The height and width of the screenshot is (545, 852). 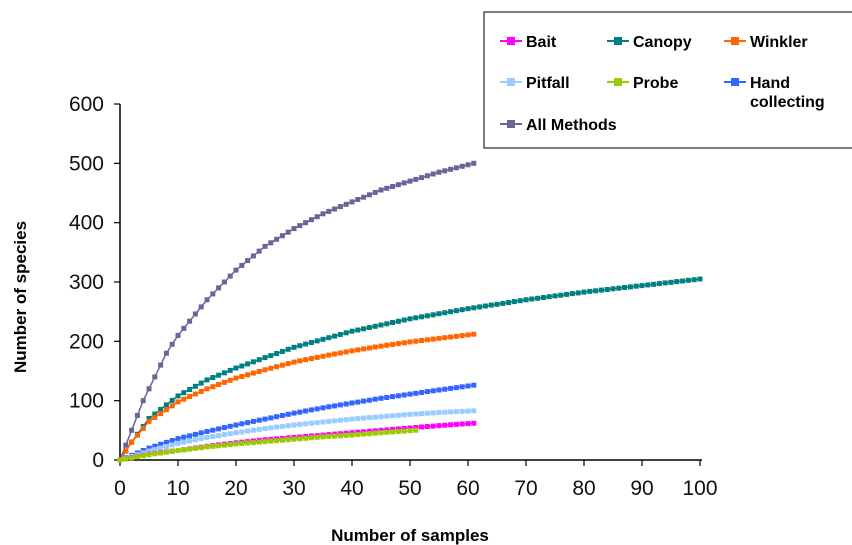 What do you see at coordinates (541, 42) in the screenshot?
I see `legend-label: Bait` at bounding box center [541, 42].